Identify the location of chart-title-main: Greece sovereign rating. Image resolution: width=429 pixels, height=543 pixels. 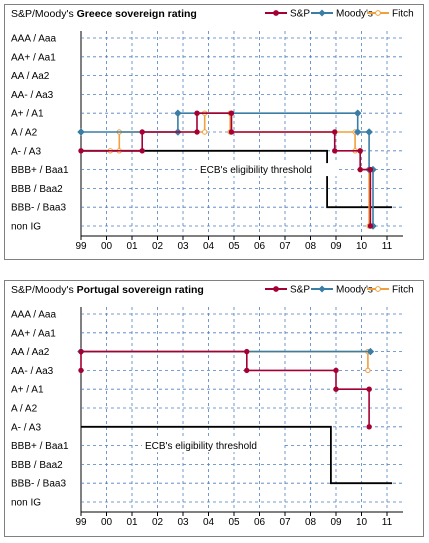
(137, 14).